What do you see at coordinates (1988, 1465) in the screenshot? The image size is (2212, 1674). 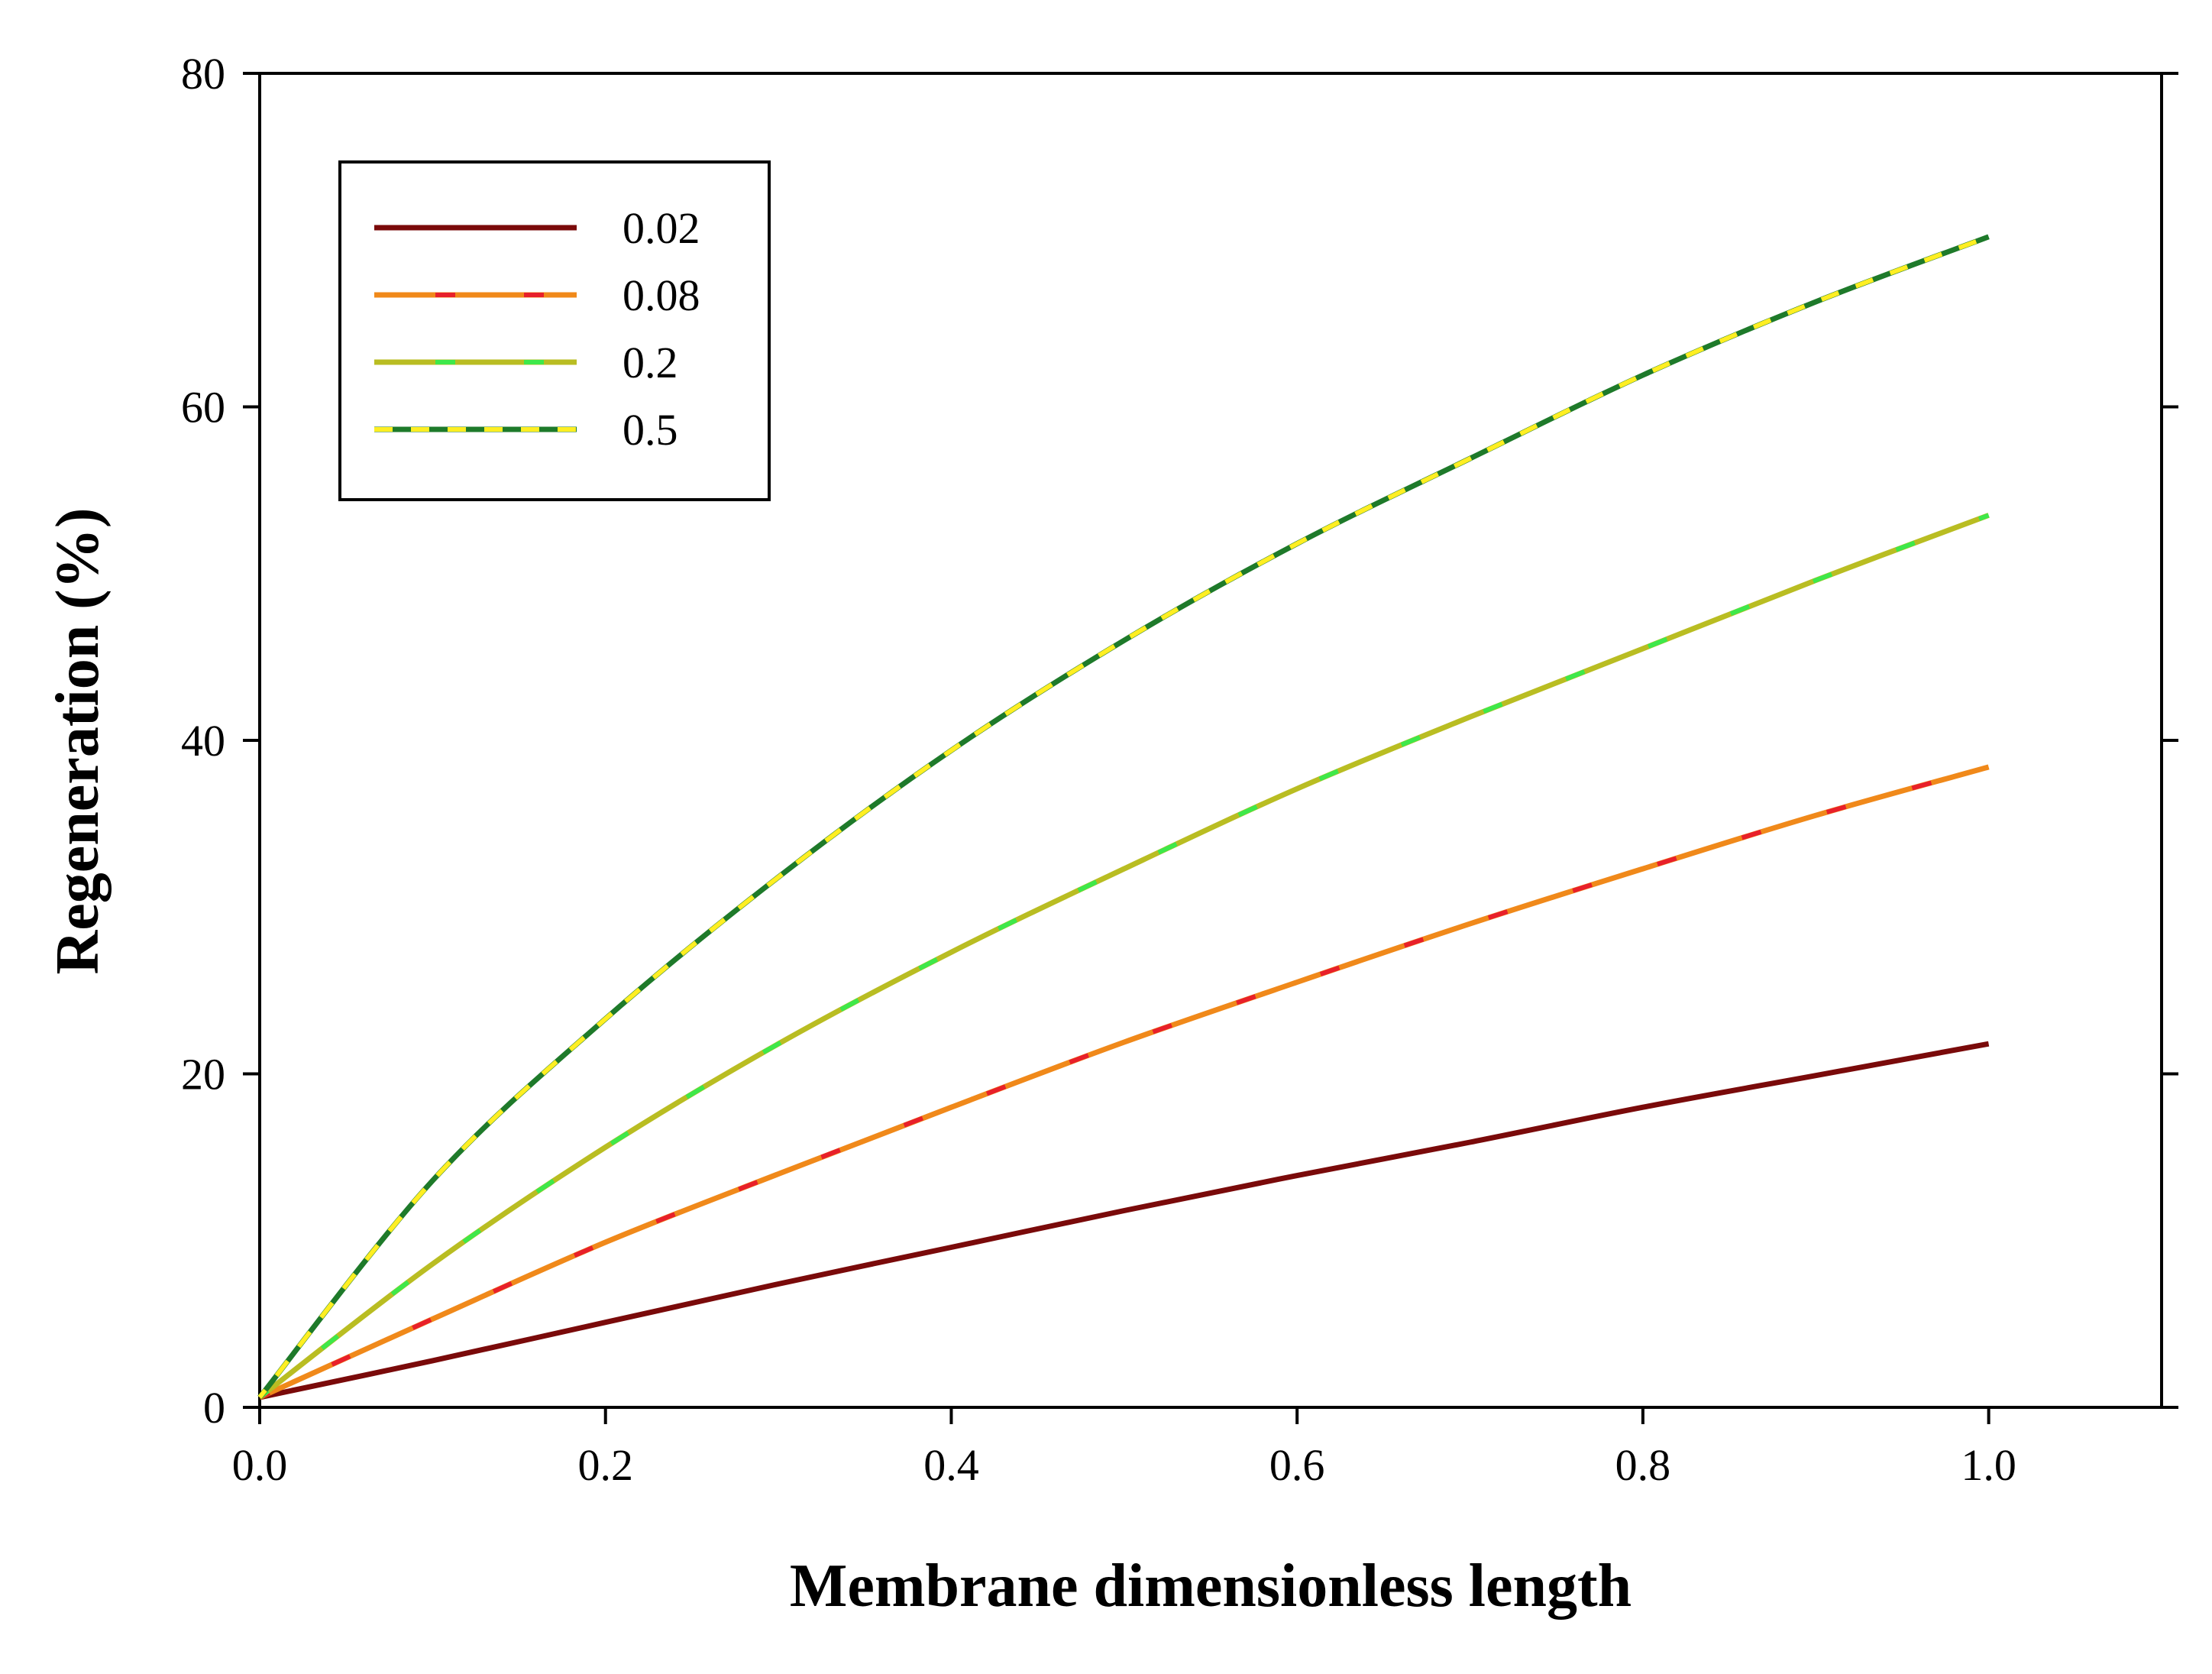 I see `x-tick-label: 1.0` at bounding box center [1988, 1465].